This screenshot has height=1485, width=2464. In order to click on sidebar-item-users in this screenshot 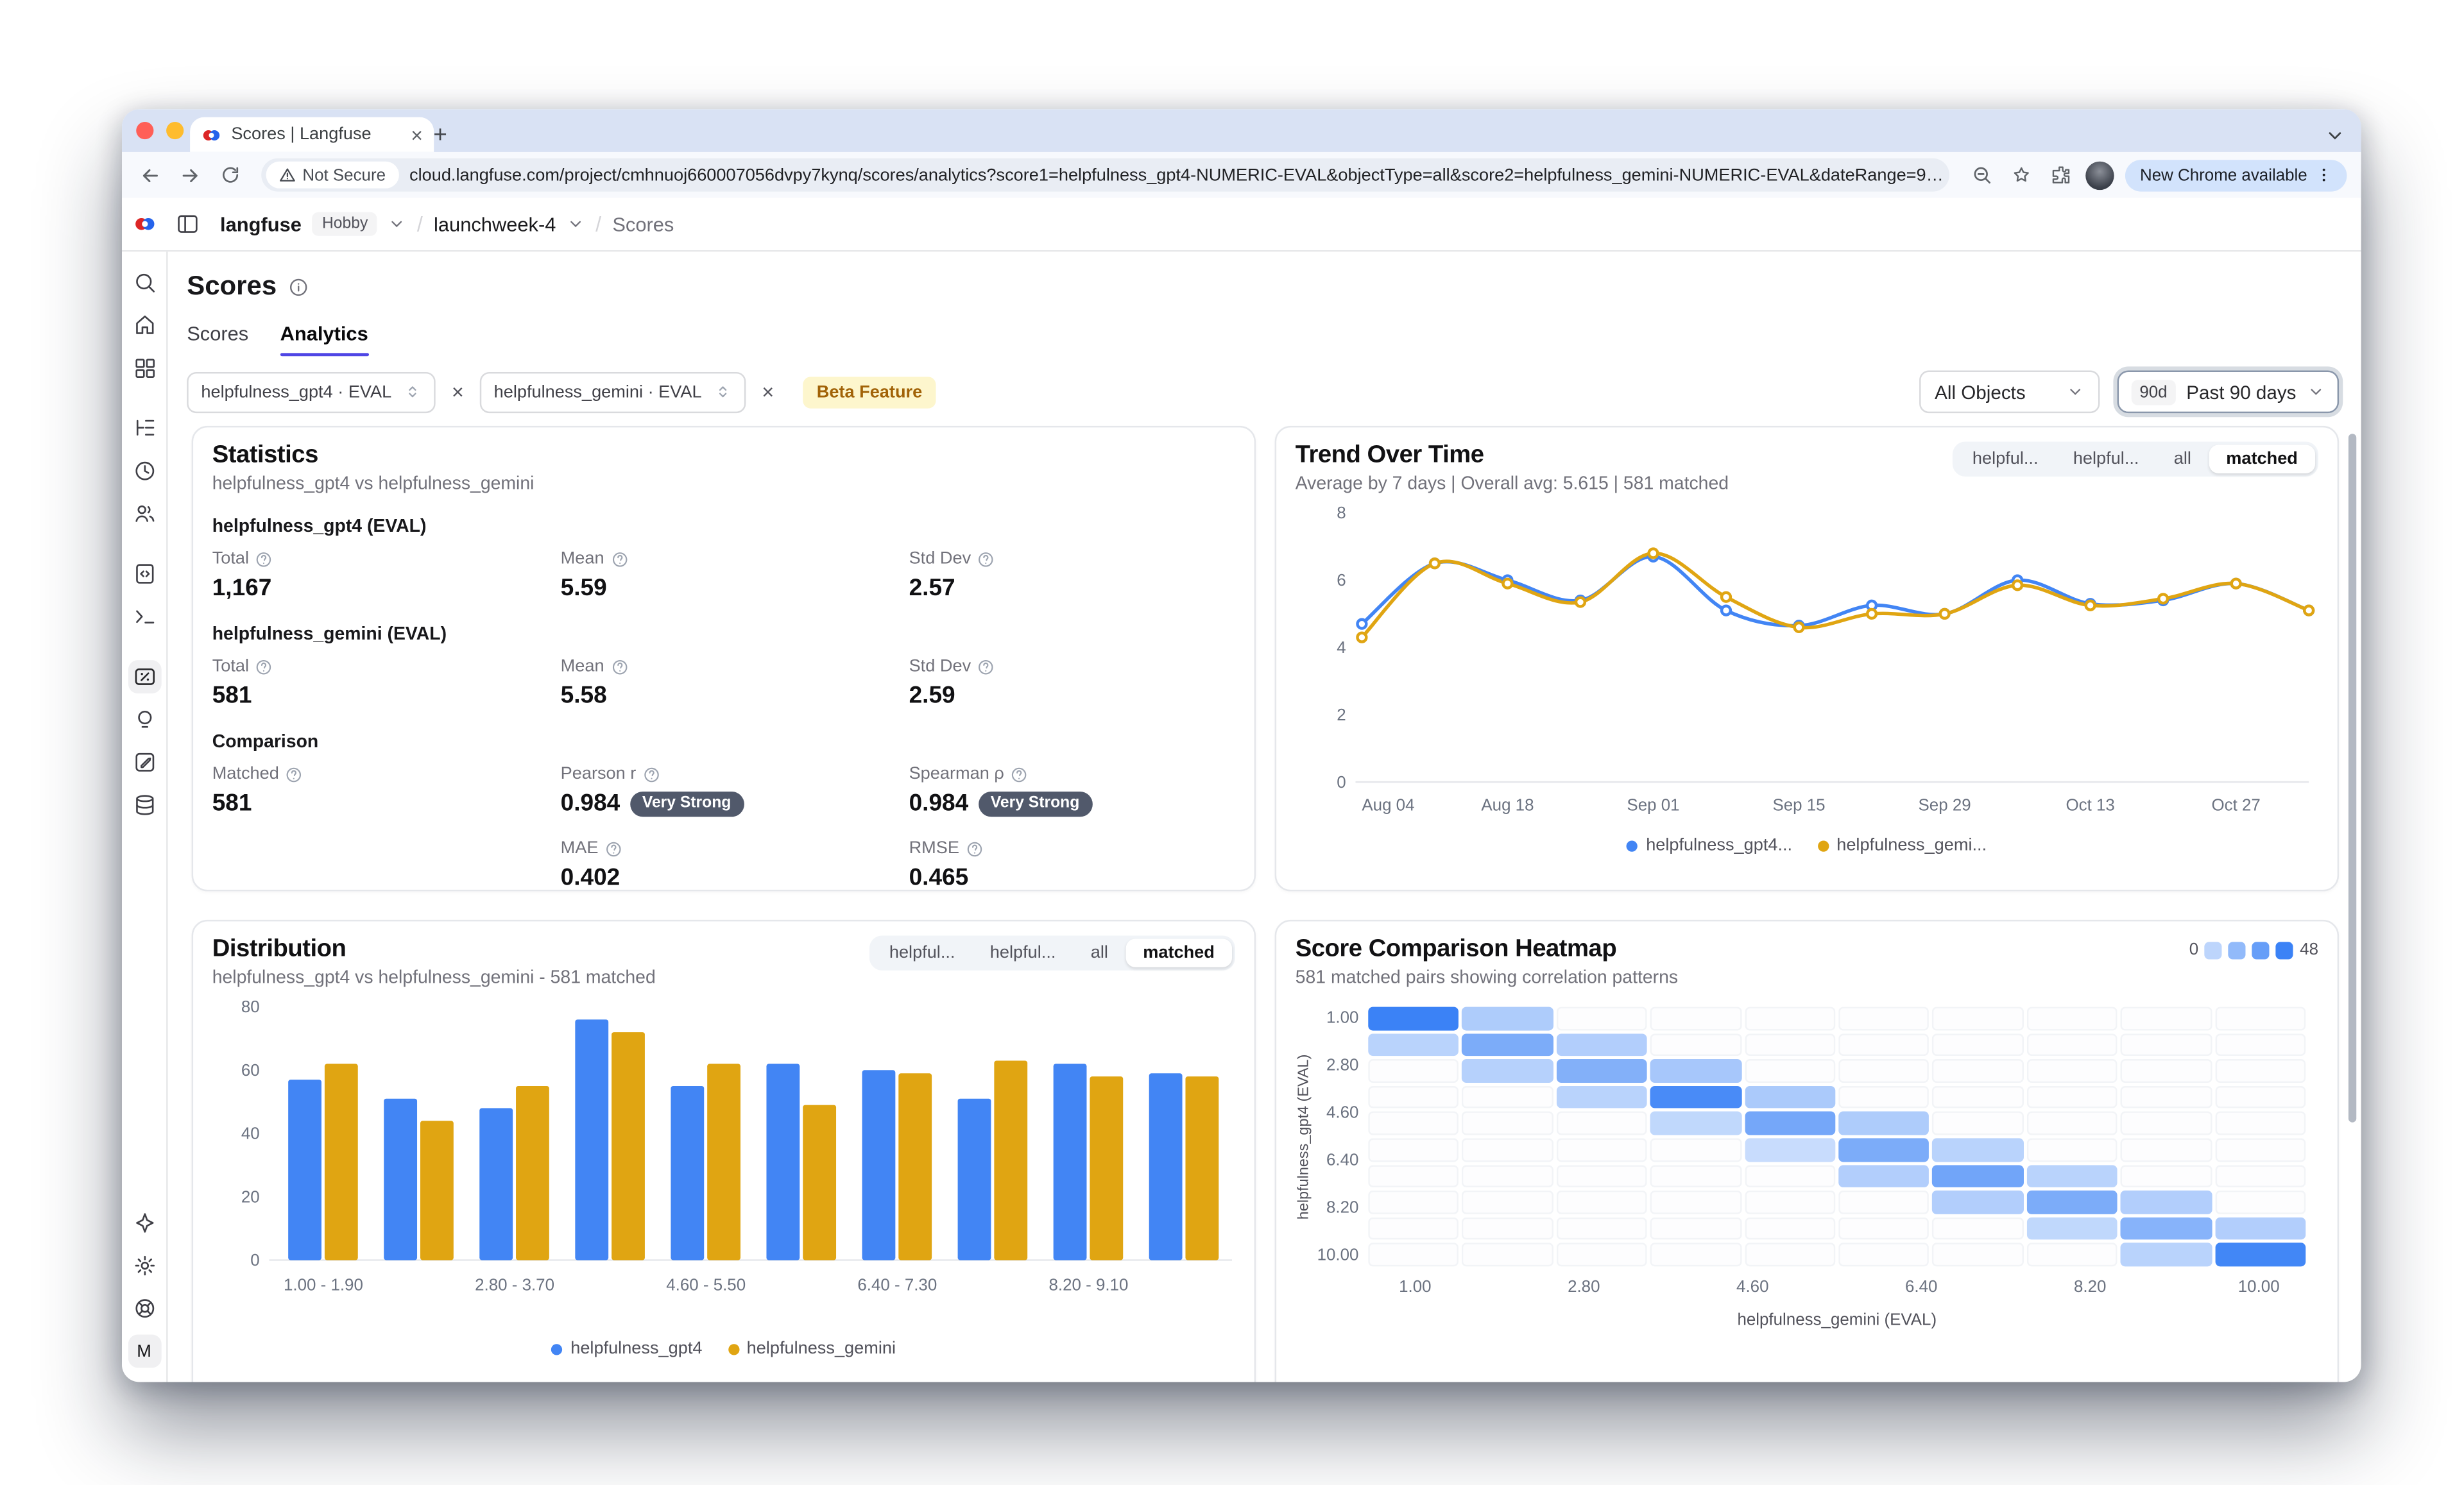, I will do `click(145, 513)`.